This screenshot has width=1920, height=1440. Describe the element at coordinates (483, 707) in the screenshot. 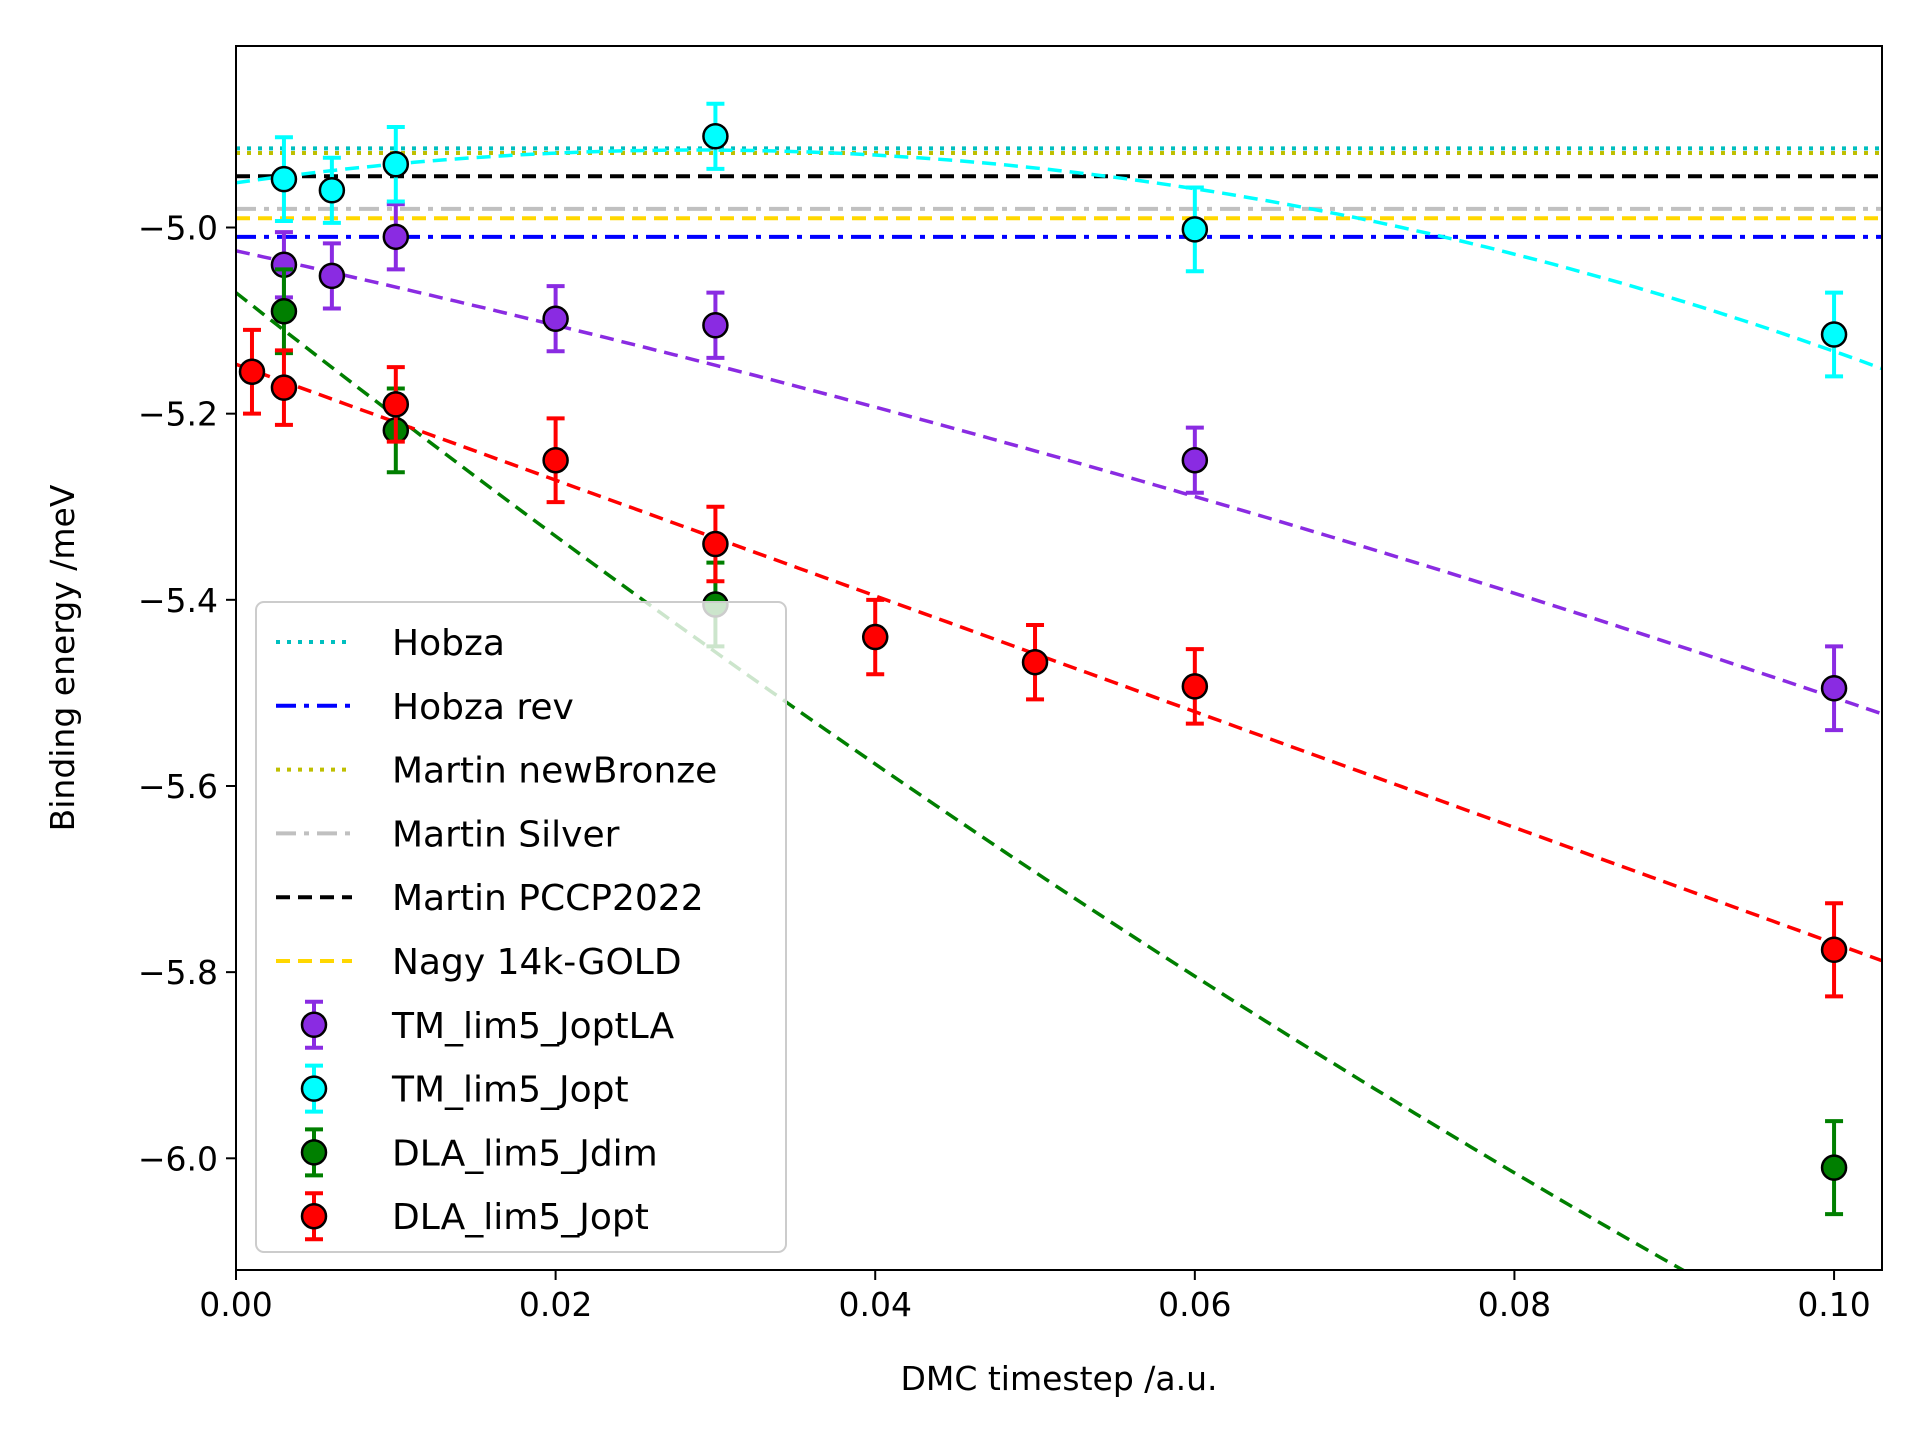

I see `legend-label: Hobza rev` at that location.